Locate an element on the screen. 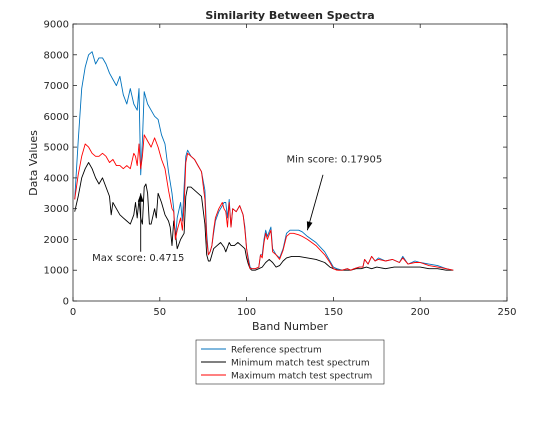 Image resolution: width=560 pixels, height=424 pixels. legend-label-1: Minimum match test spectrum is located at coordinates (300, 364).